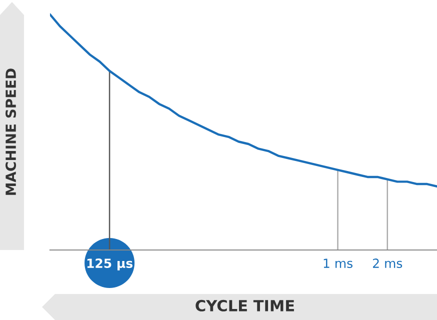 The height and width of the screenshot is (320, 437). I want to click on x-axis-title: CYCLE TIME, so click(245, 306).